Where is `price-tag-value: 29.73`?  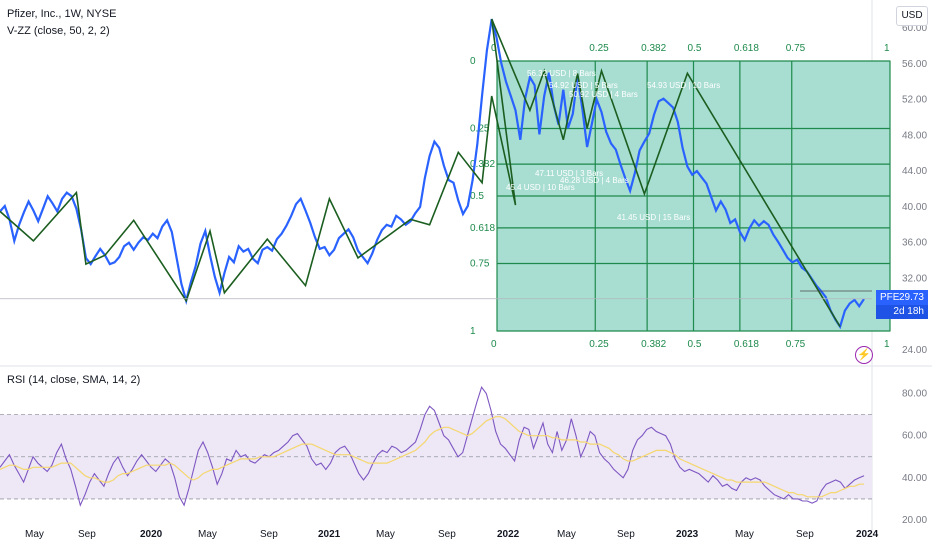 price-tag-value: 29.73 is located at coordinates (911, 297).